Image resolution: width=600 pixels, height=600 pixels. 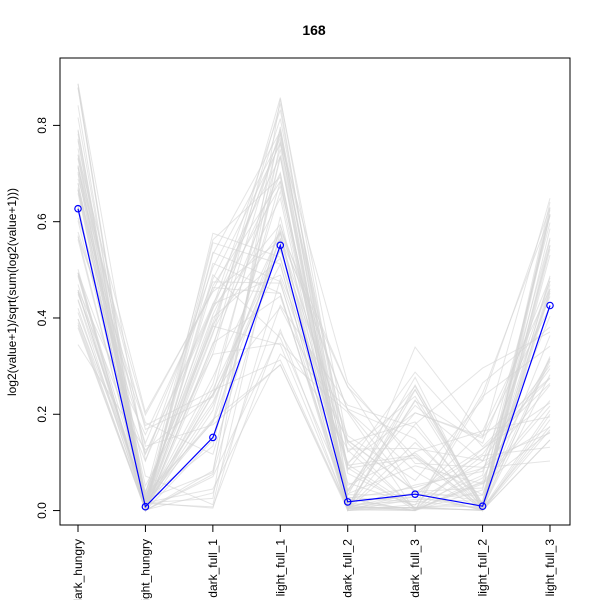 What do you see at coordinates (42, 510) in the screenshot?
I see `y-tick-label: 0.0` at bounding box center [42, 510].